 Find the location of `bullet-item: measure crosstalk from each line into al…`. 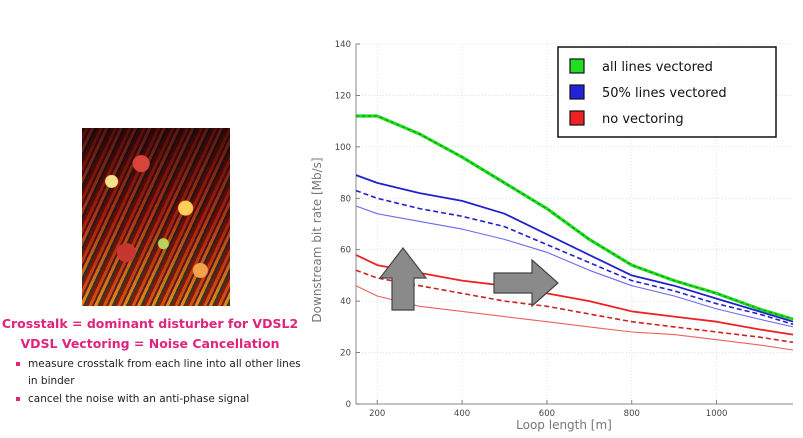

bullet-item: measure crosstalk from each line into al… is located at coordinates (159, 373).